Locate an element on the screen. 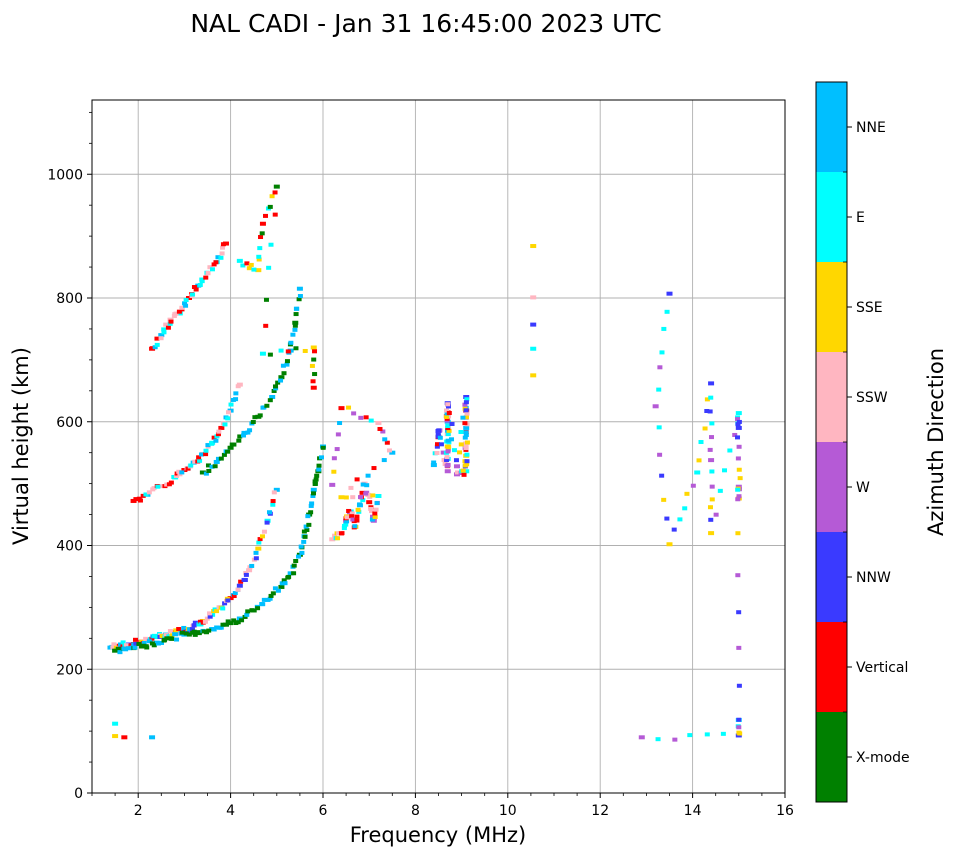 This screenshot has width=958, height=857. y-axis-label: Virtual height (km) is located at coordinates (21, 446).